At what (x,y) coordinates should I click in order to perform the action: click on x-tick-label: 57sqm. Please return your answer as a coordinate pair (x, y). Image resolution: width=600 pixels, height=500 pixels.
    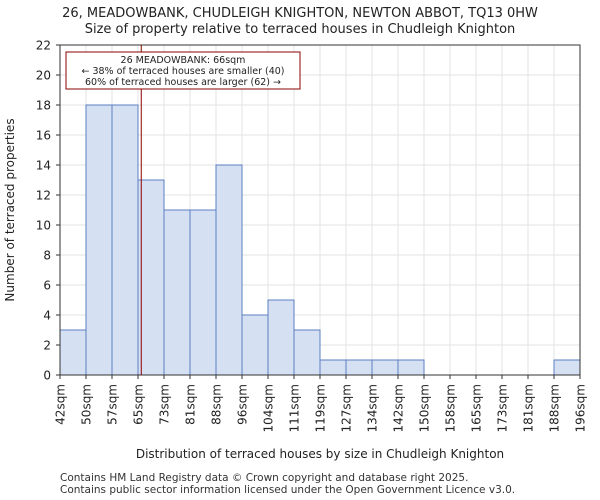
    Looking at the image, I should click on (113, 404).